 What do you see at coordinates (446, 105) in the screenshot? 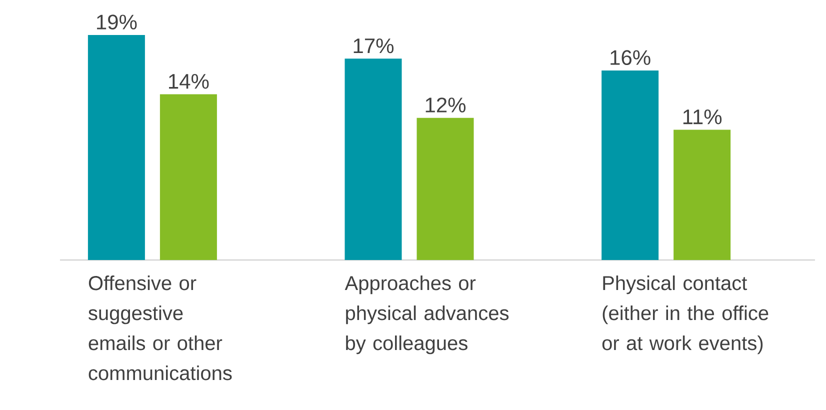
I see `data-label: 12%` at bounding box center [446, 105].